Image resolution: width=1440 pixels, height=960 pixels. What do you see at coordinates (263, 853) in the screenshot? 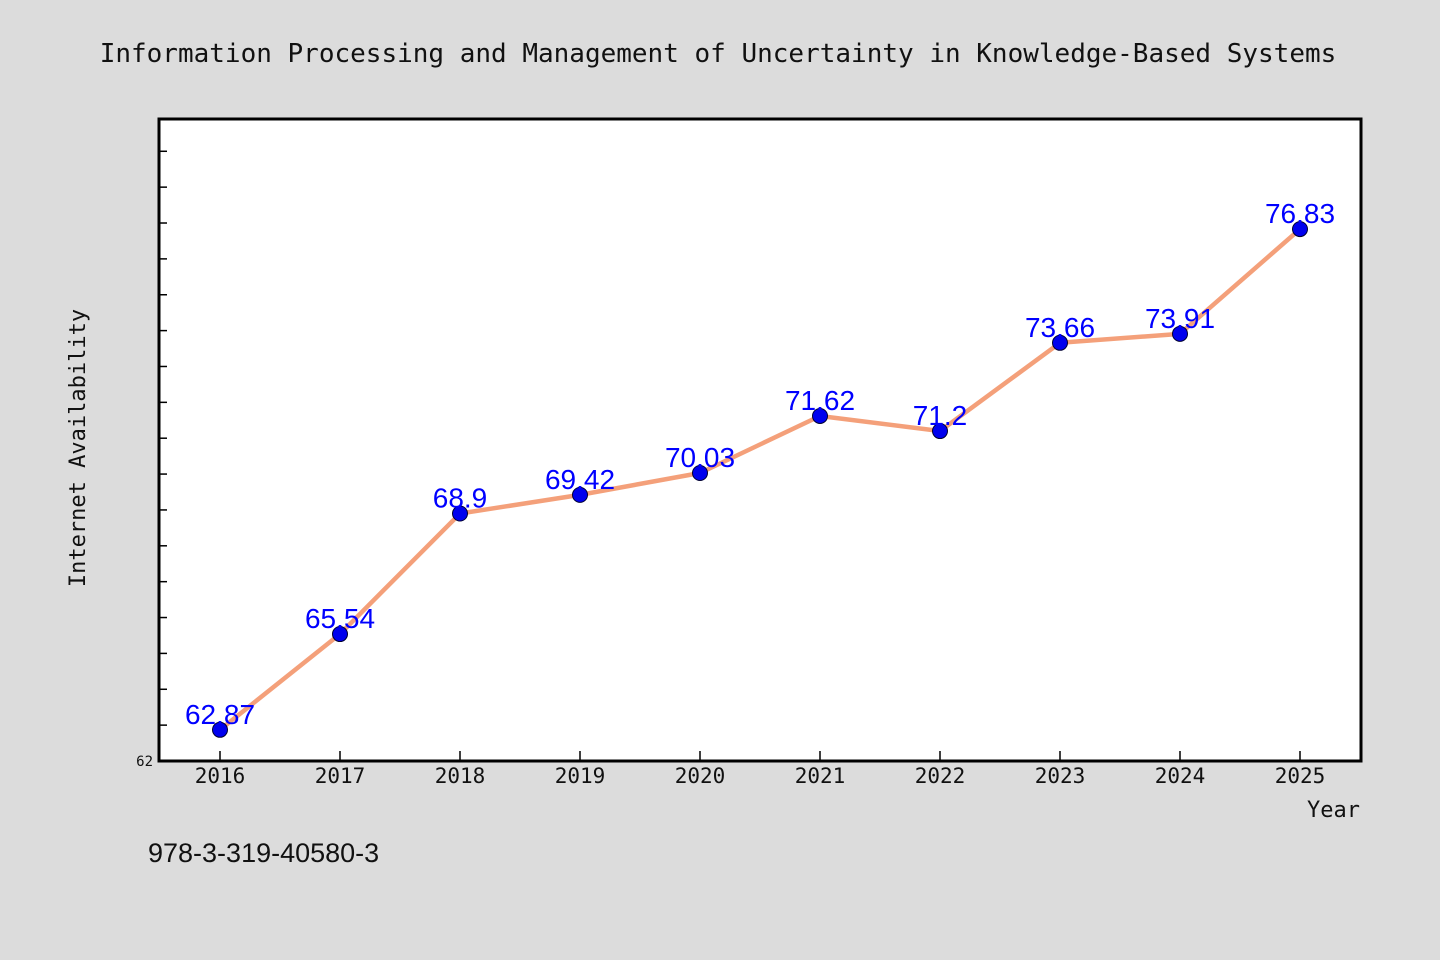
I see `isbn-text: 978-3-319-40580-3` at bounding box center [263, 853].